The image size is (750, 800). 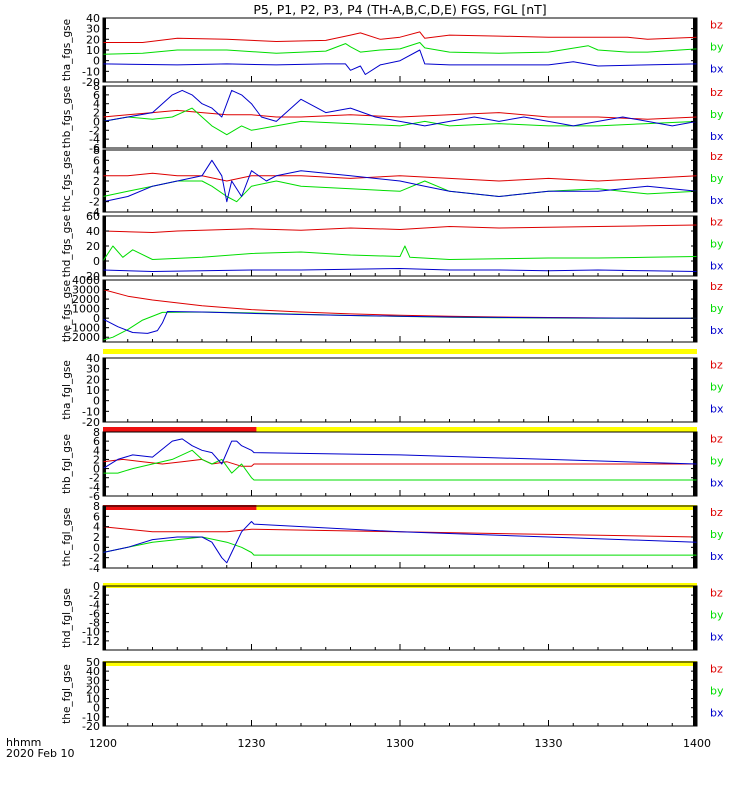 What do you see at coordinates (86, 309) in the screenshot?
I see `y-tick-label: 1000` at bounding box center [86, 309].